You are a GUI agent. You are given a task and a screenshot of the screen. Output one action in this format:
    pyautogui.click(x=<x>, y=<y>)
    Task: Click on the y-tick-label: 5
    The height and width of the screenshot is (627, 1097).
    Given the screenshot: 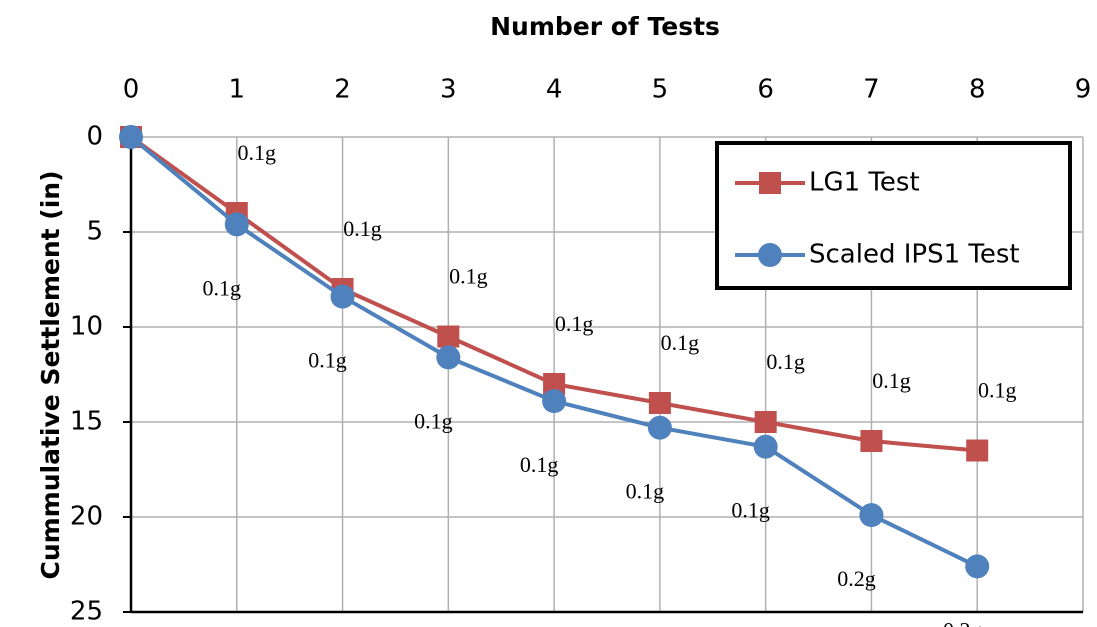 What is the action you would take?
    pyautogui.click(x=94, y=232)
    